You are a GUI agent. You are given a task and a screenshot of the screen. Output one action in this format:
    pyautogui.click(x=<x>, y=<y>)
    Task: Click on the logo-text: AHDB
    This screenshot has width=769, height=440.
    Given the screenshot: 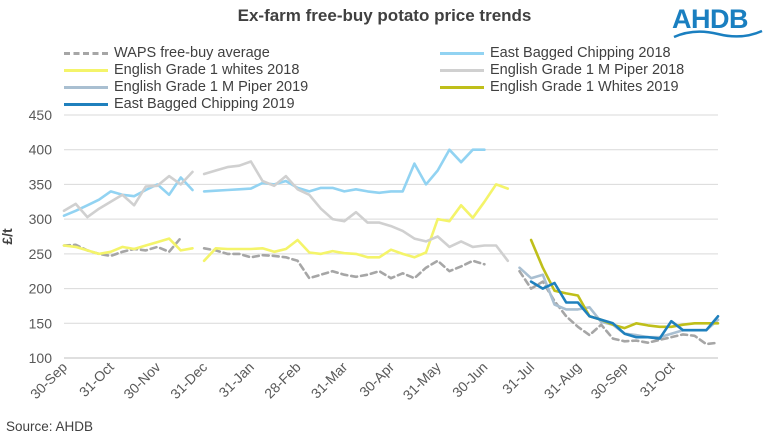 What is the action you would take?
    pyautogui.click(x=710, y=19)
    